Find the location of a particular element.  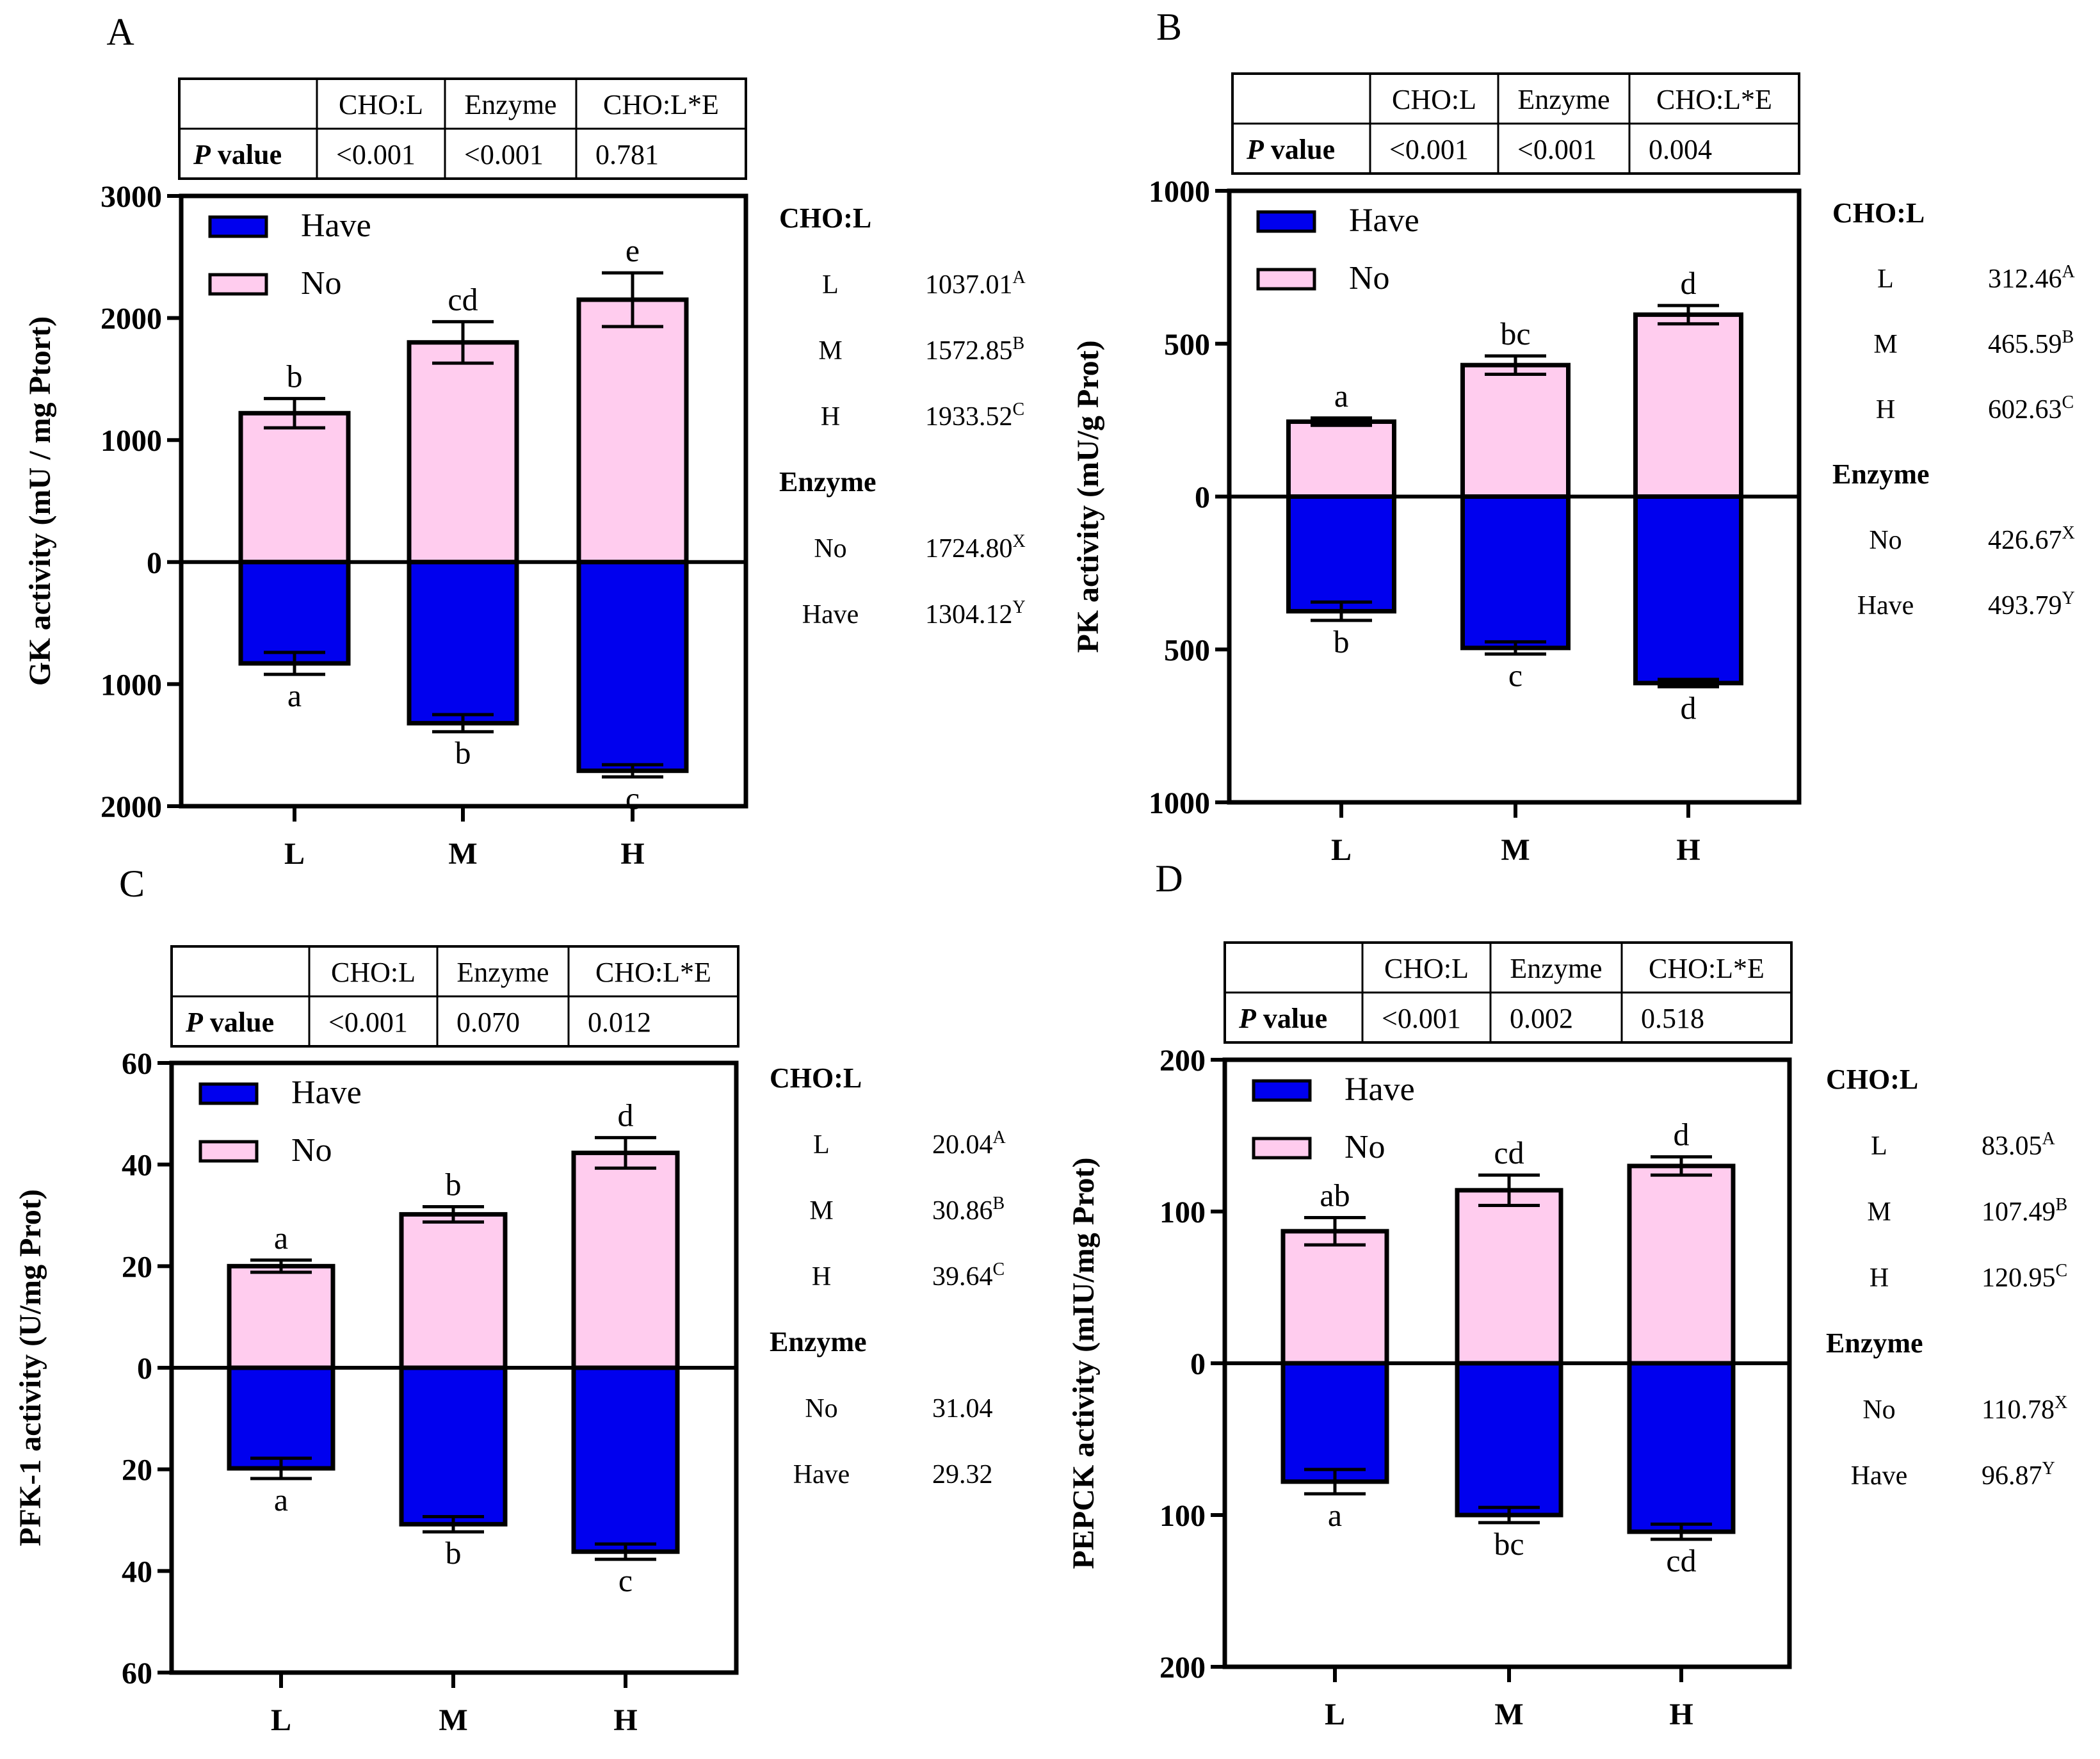

bar-have-L is located at coordinates (1335, 1423).